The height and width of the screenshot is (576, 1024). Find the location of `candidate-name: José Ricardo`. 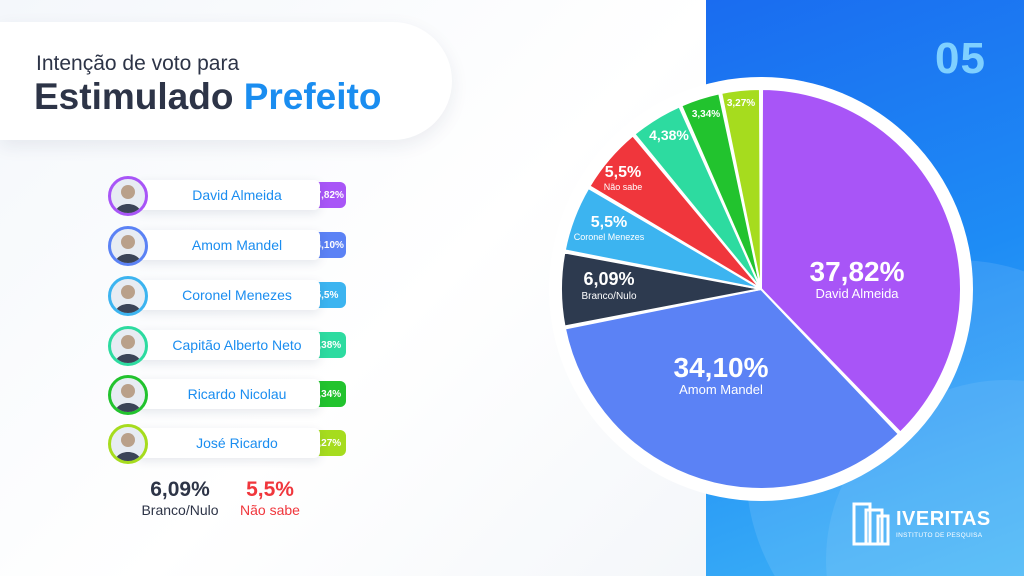

candidate-name: José Ricardo is located at coordinates (228, 443).